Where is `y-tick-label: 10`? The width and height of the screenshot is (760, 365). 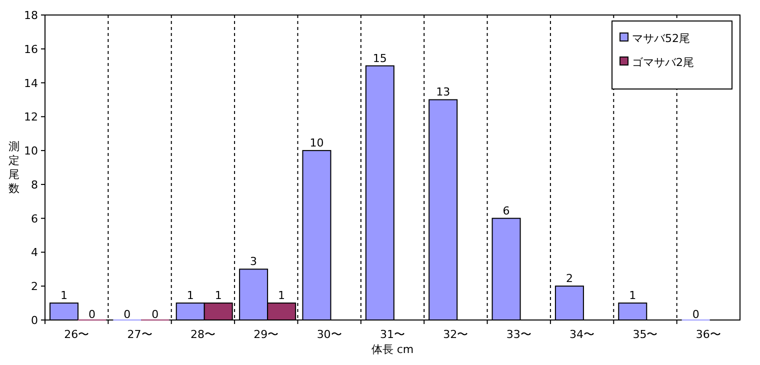 y-tick-label: 10 is located at coordinates (31, 151).